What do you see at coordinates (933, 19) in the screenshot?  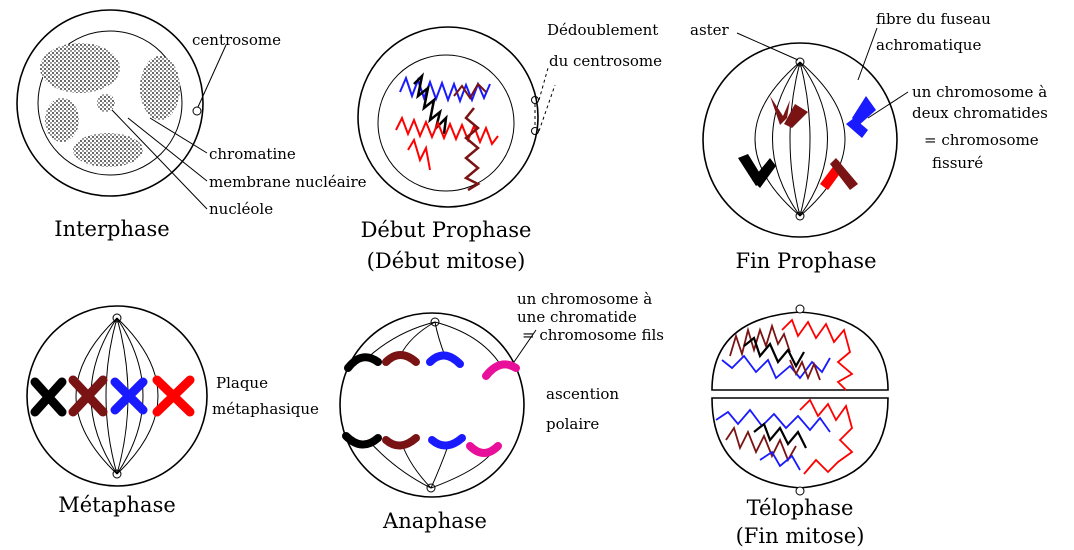 I see `fibre-label-line1: fibre du fuseau` at bounding box center [933, 19].